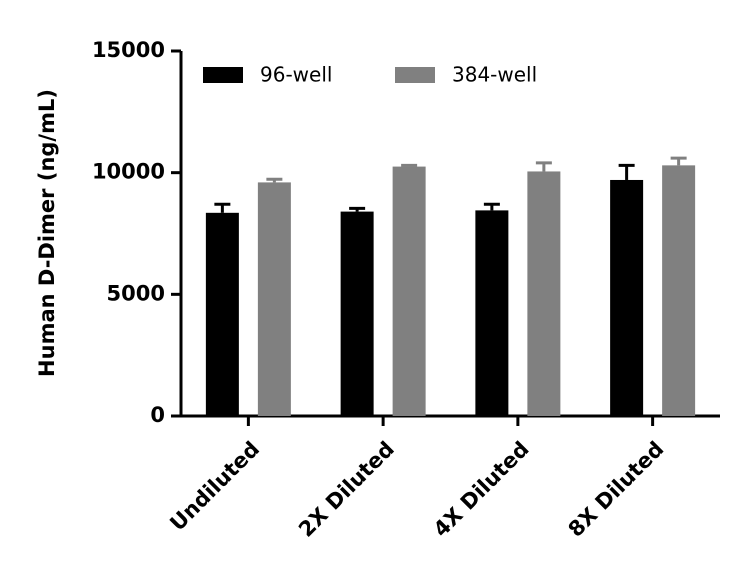 The image size is (750, 574). Describe the element at coordinates (214, 486) in the screenshot. I see `x-tick-label: Undiluted` at that location.